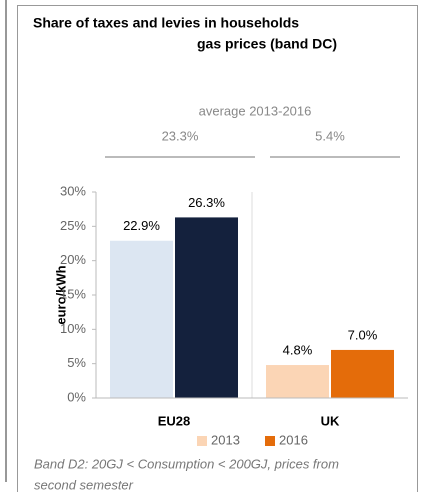 The height and width of the screenshot is (492, 422). Describe the element at coordinates (330, 135) in the screenshot. I see `annotation-value: 5.4%` at that location.